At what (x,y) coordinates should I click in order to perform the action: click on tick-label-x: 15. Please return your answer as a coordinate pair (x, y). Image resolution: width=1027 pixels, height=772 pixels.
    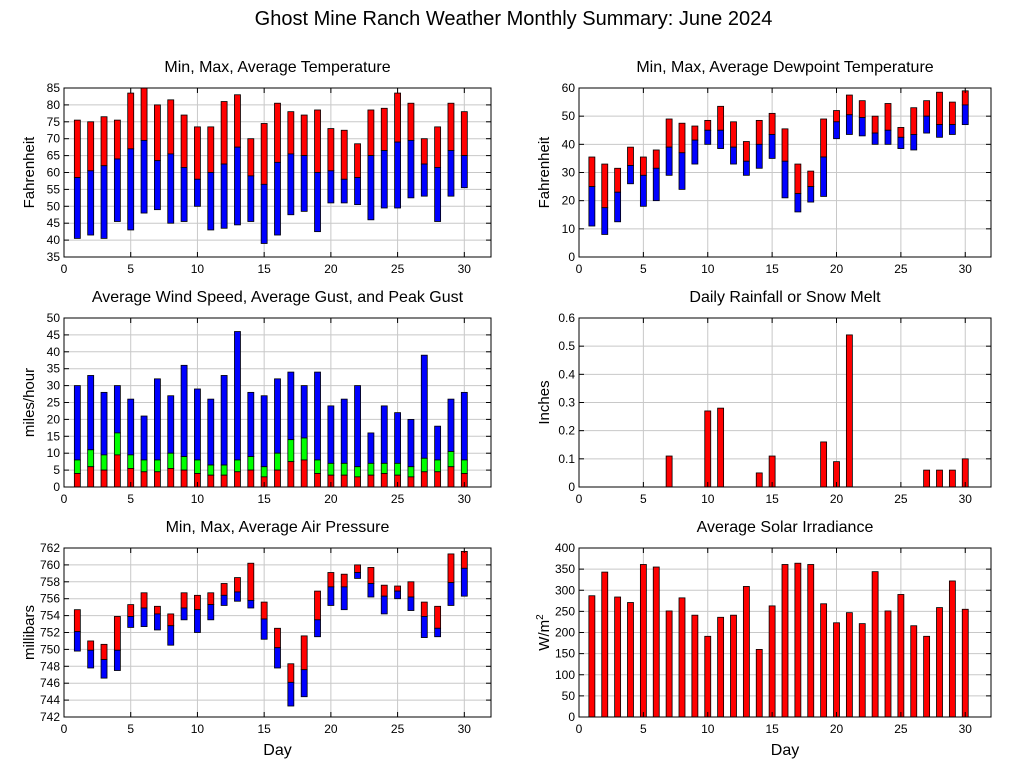
    Looking at the image, I should click on (264, 499).